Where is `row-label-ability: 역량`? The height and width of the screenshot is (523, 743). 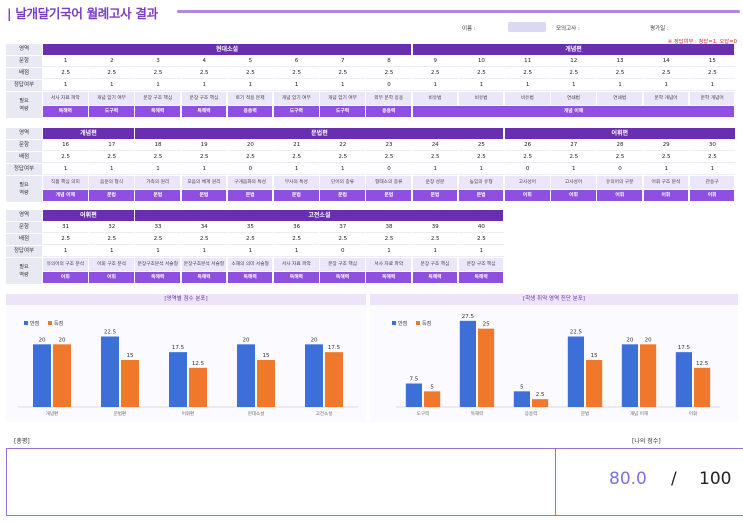 row-label-ability: 역량 is located at coordinates (24, 109).